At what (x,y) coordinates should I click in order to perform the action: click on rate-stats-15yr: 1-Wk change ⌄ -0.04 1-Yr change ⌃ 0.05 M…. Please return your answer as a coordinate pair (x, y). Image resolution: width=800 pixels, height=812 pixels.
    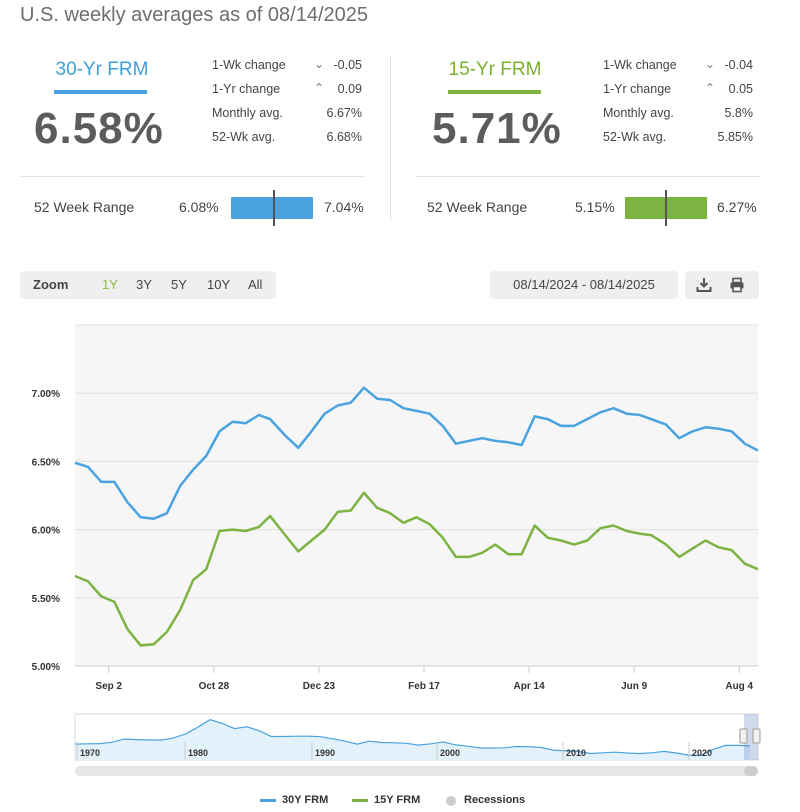
    Looking at the image, I should click on (678, 105).